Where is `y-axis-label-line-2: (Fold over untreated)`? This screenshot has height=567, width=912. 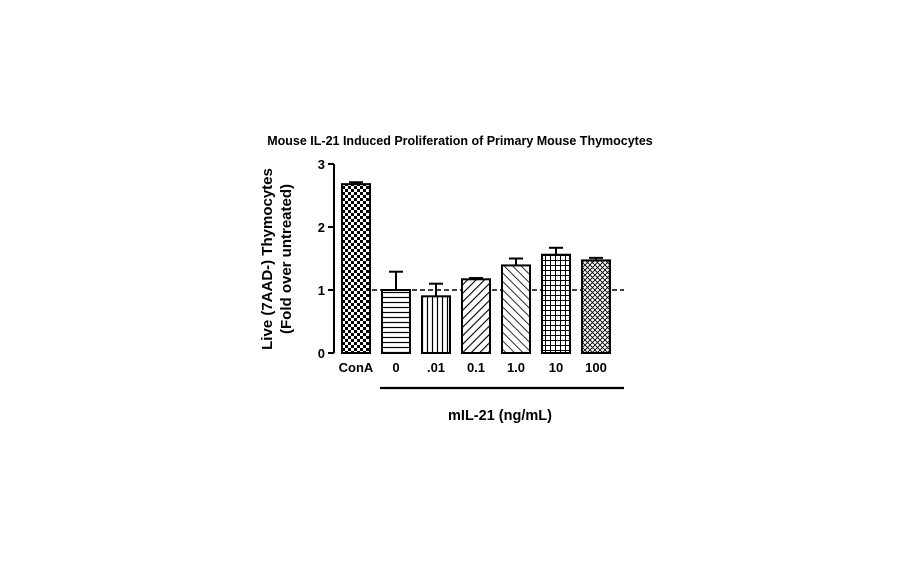
y-axis-label-line-2: (Fold over untreated) is located at coordinates (286, 259).